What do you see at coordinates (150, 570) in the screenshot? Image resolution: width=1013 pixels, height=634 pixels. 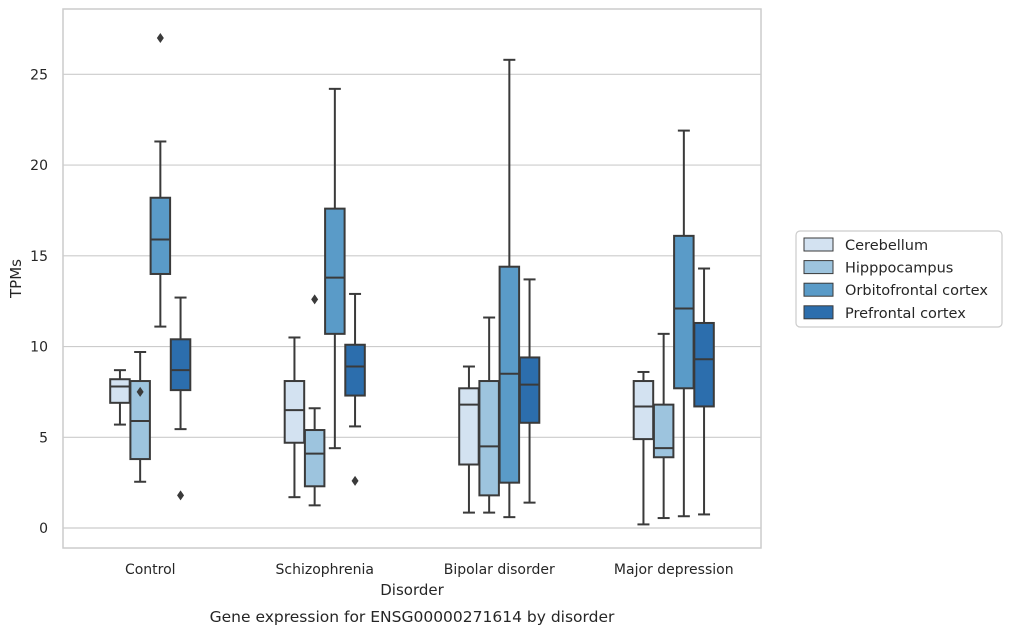 I see `x-tick-label: Control` at bounding box center [150, 570].